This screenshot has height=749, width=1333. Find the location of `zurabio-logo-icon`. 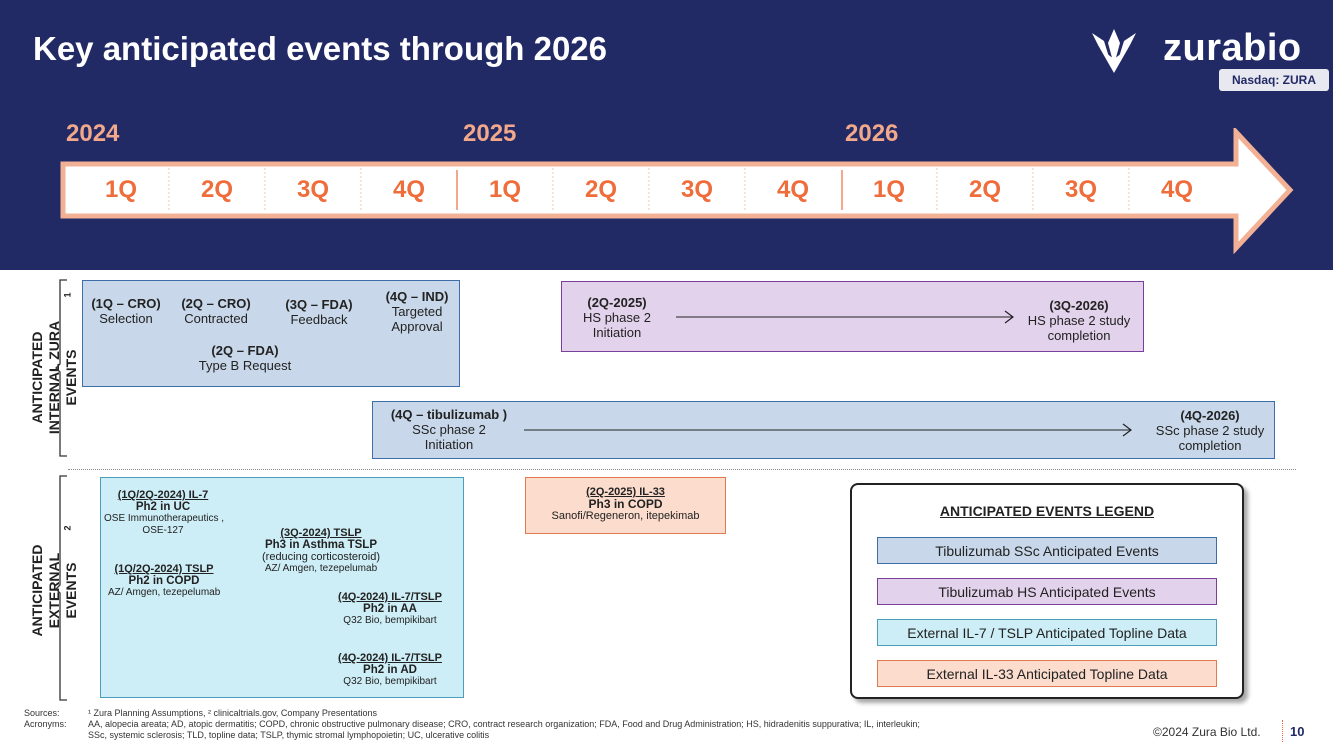

zurabio-logo-icon is located at coordinates (1114, 51).